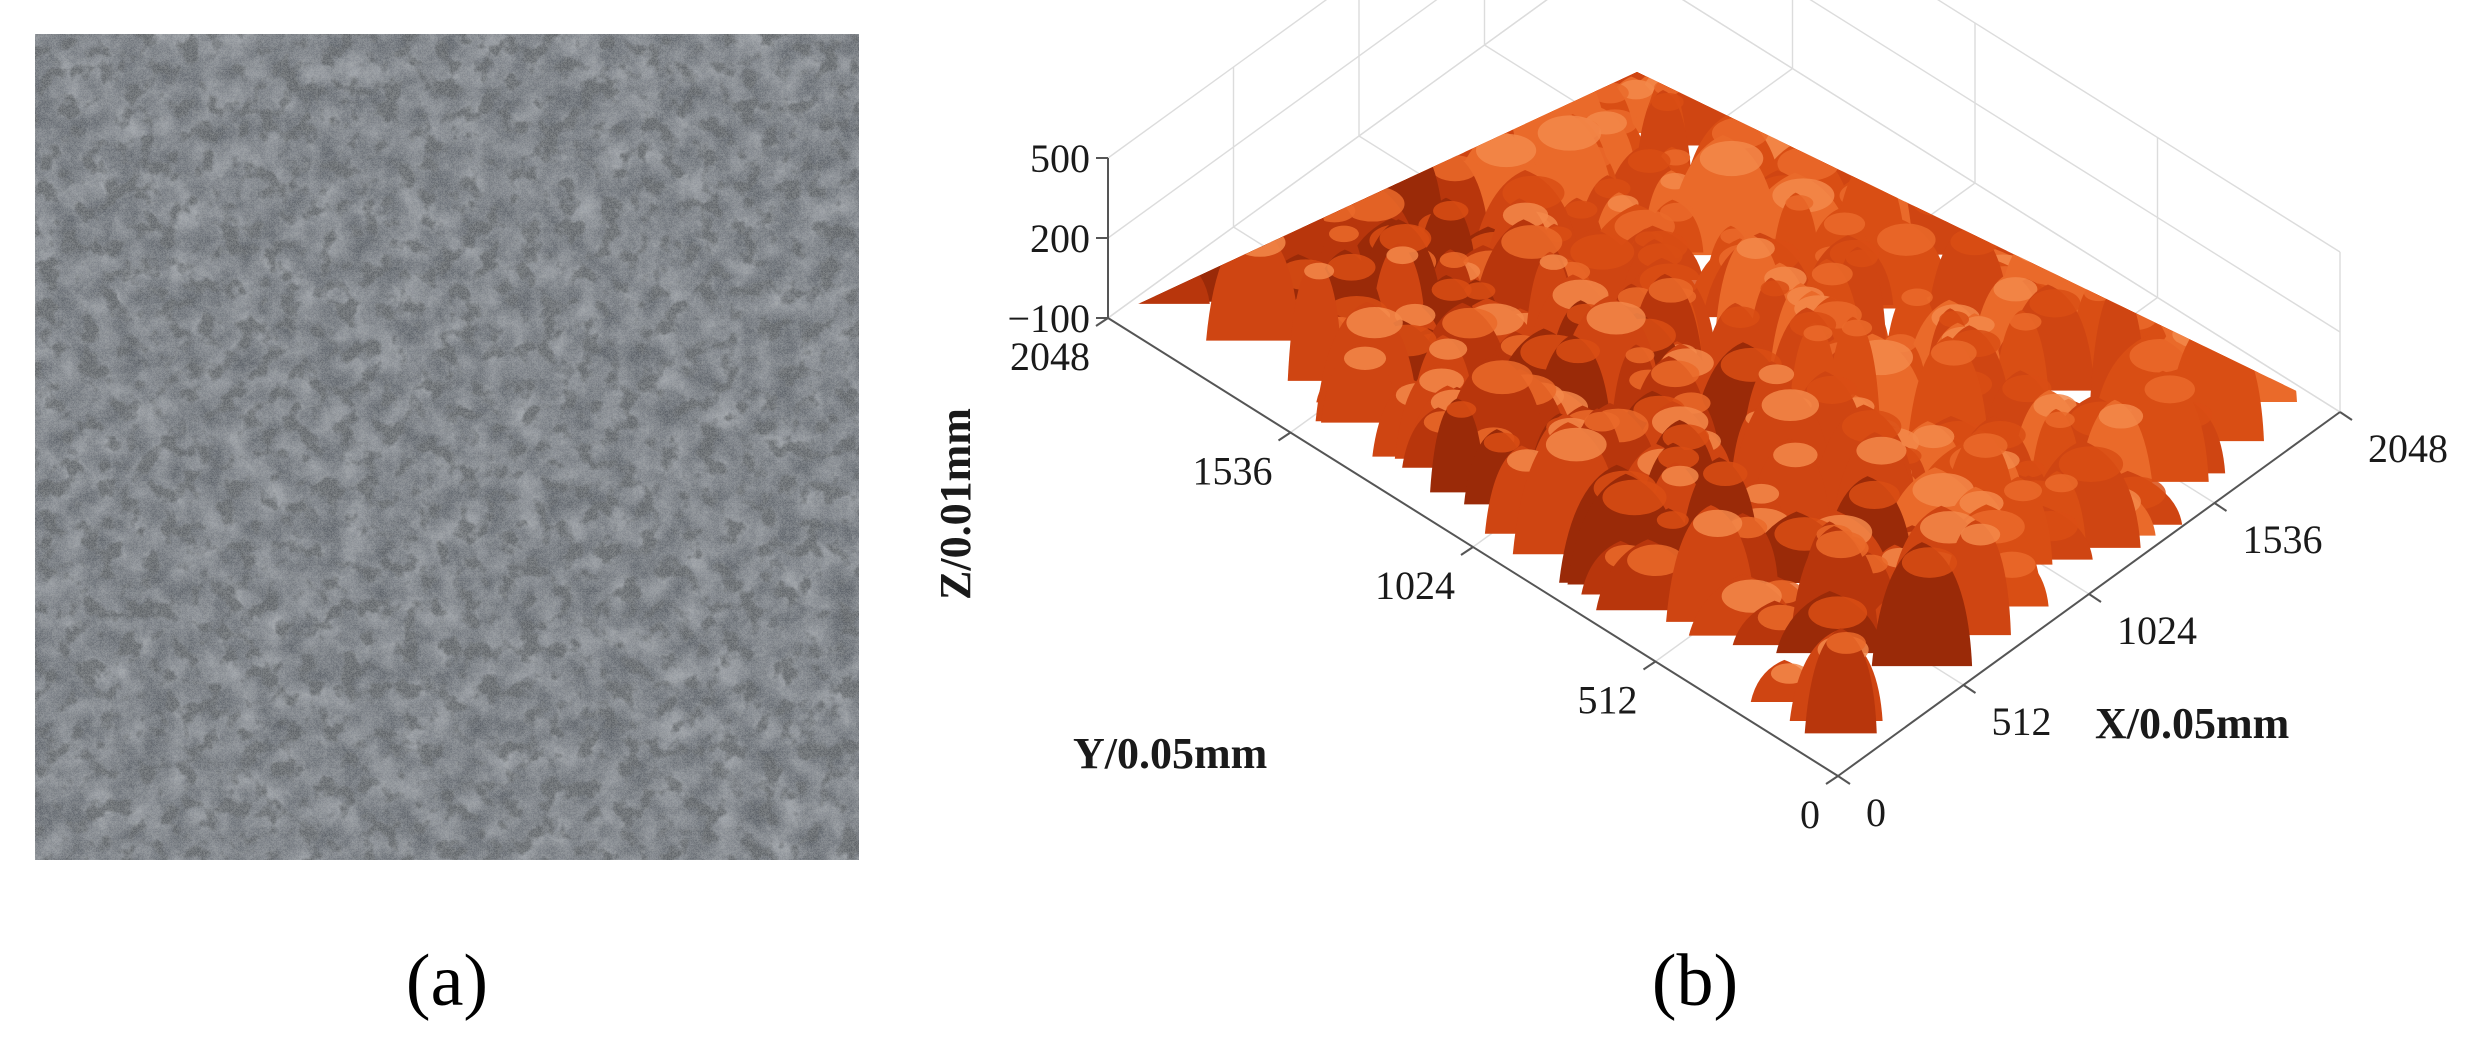 Image resolution: width=2484 pixels, height=1052 pixels. I want to click on y-axis-title: Y/0.05mm, so click(1170, 753).